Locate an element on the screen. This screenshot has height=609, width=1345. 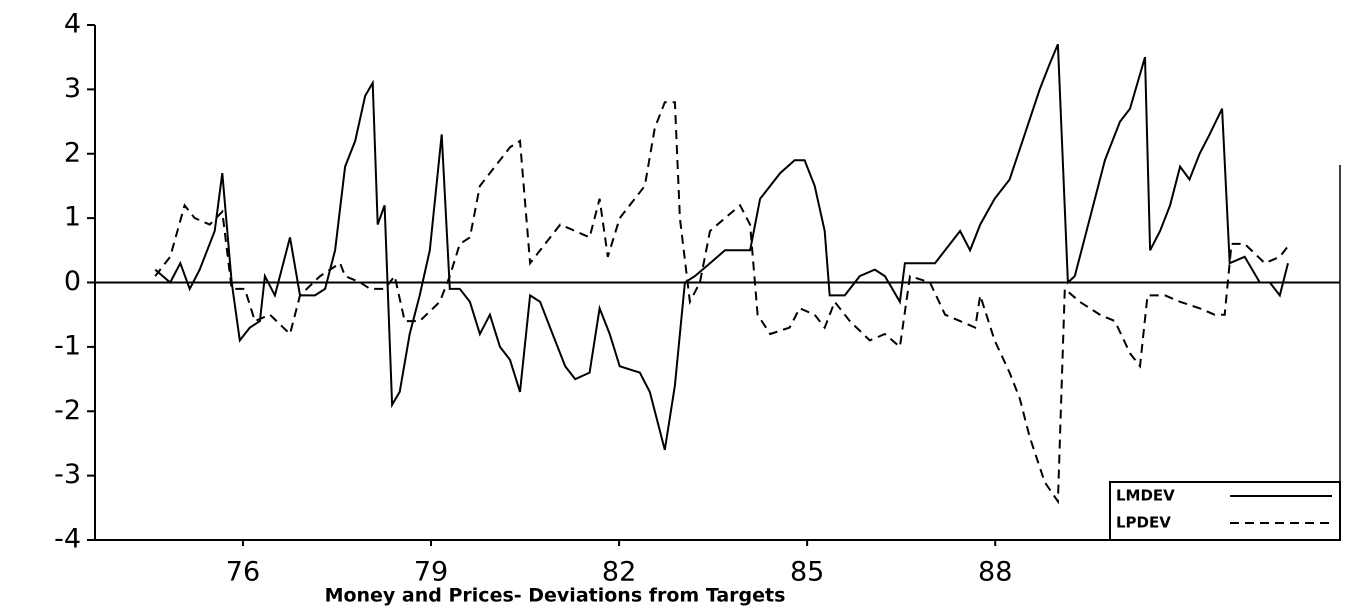
x-tick-label: 85 is located at coordinates (807, 572).